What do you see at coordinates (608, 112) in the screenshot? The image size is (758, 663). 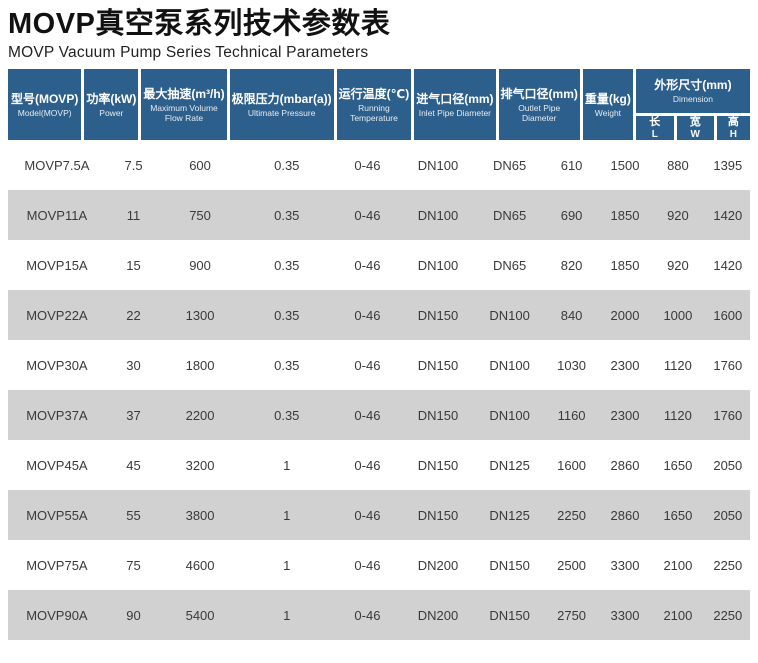 I see `header-label-en: Weight` at bounding box center [608, 112].